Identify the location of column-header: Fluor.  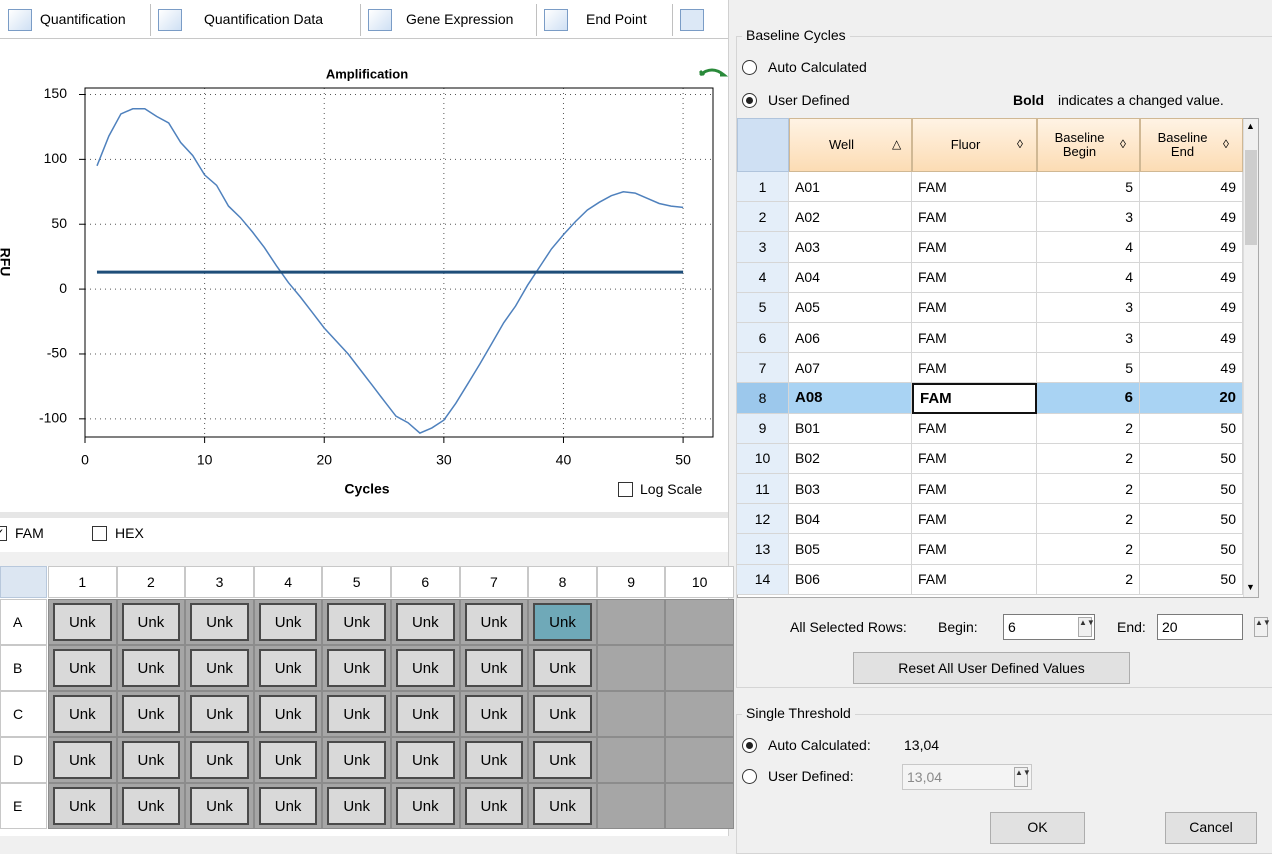
(974, 145).